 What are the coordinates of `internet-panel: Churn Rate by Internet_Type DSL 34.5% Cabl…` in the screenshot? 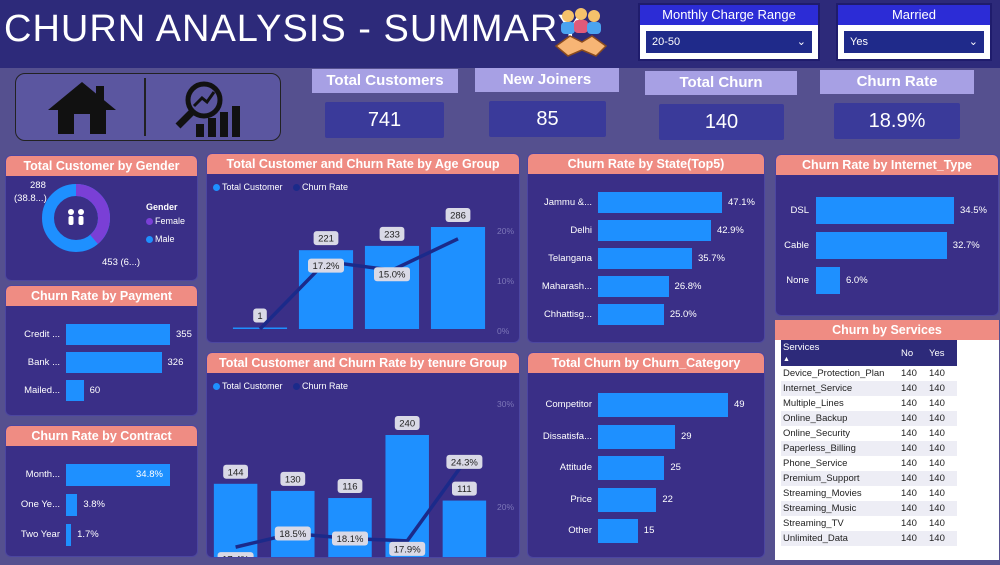 It's located at (887, 235).